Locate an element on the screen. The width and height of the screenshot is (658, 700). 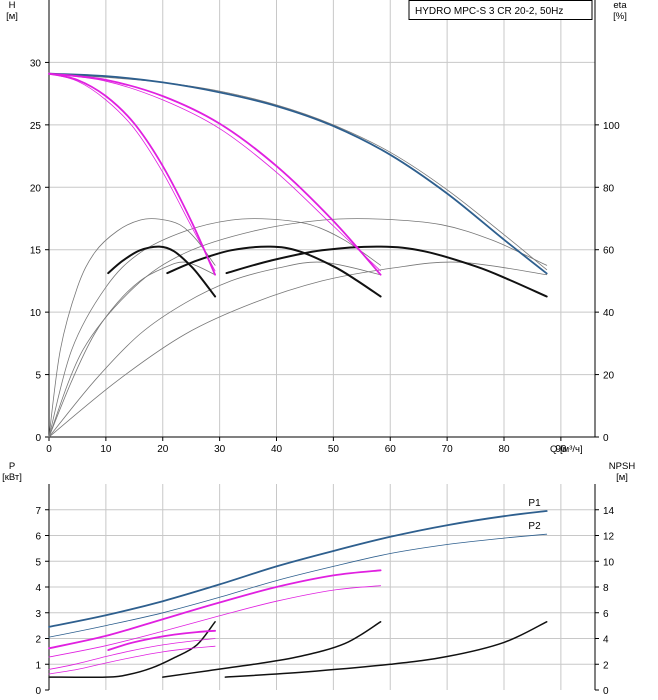
series-label-p2: P2 is located at coordinates (534, 526).